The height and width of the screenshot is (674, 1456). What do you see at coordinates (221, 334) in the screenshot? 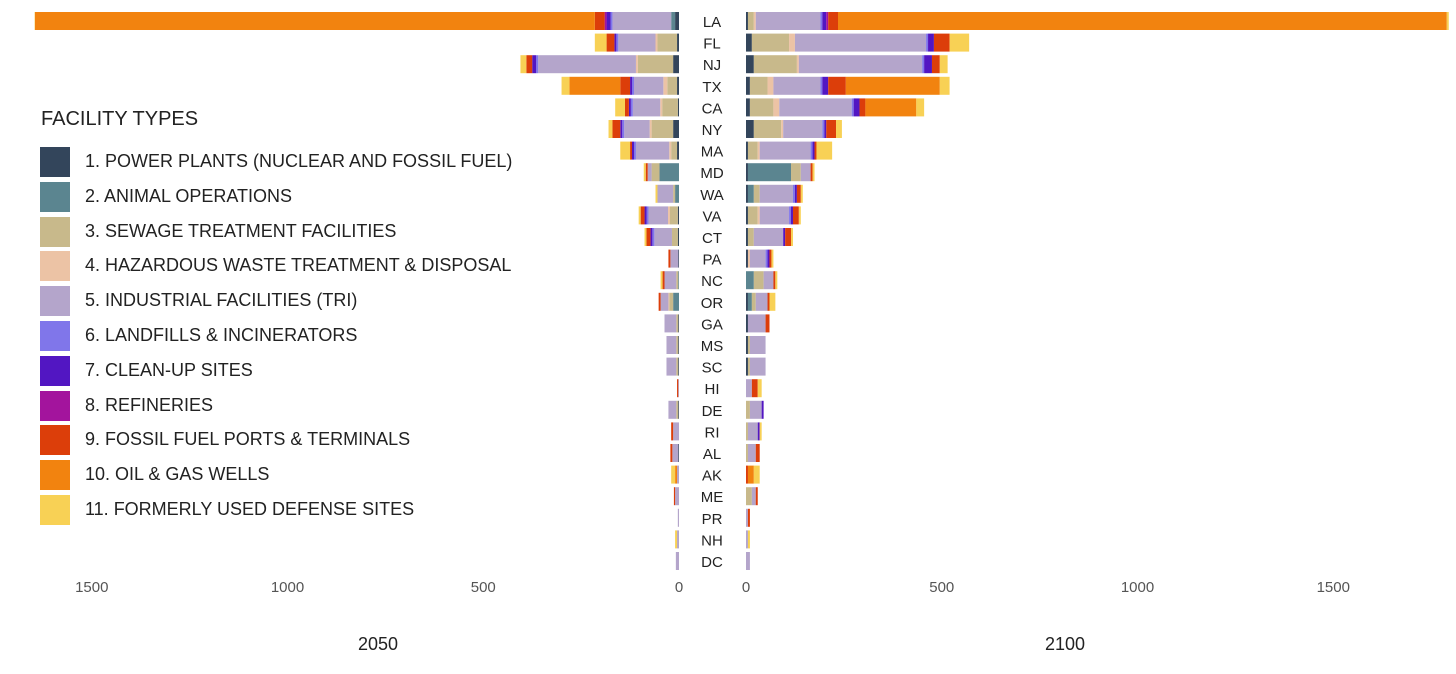
I see `legend-label: 6. LANDFILLS & INCINERATORS` at bounding box center [221, 334].